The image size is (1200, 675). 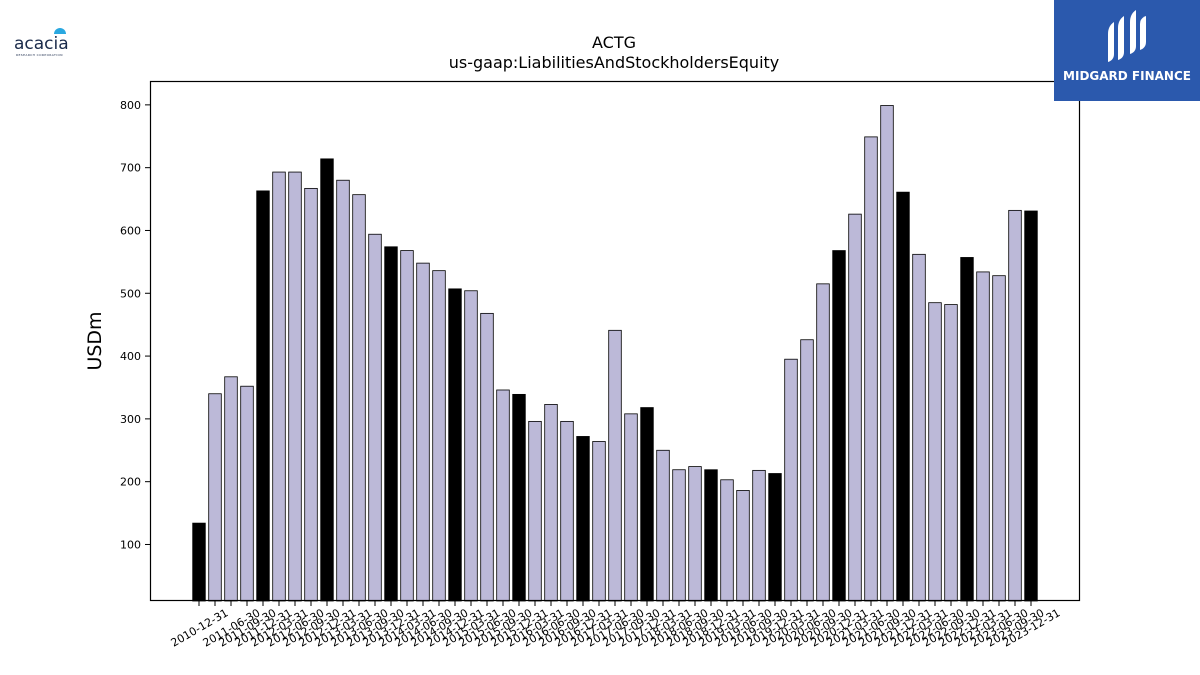 What do you see at coordinates (41, 44) in the screenshot?
I see `acacia-logo-text: acacia` at bounding box center [41, 44].